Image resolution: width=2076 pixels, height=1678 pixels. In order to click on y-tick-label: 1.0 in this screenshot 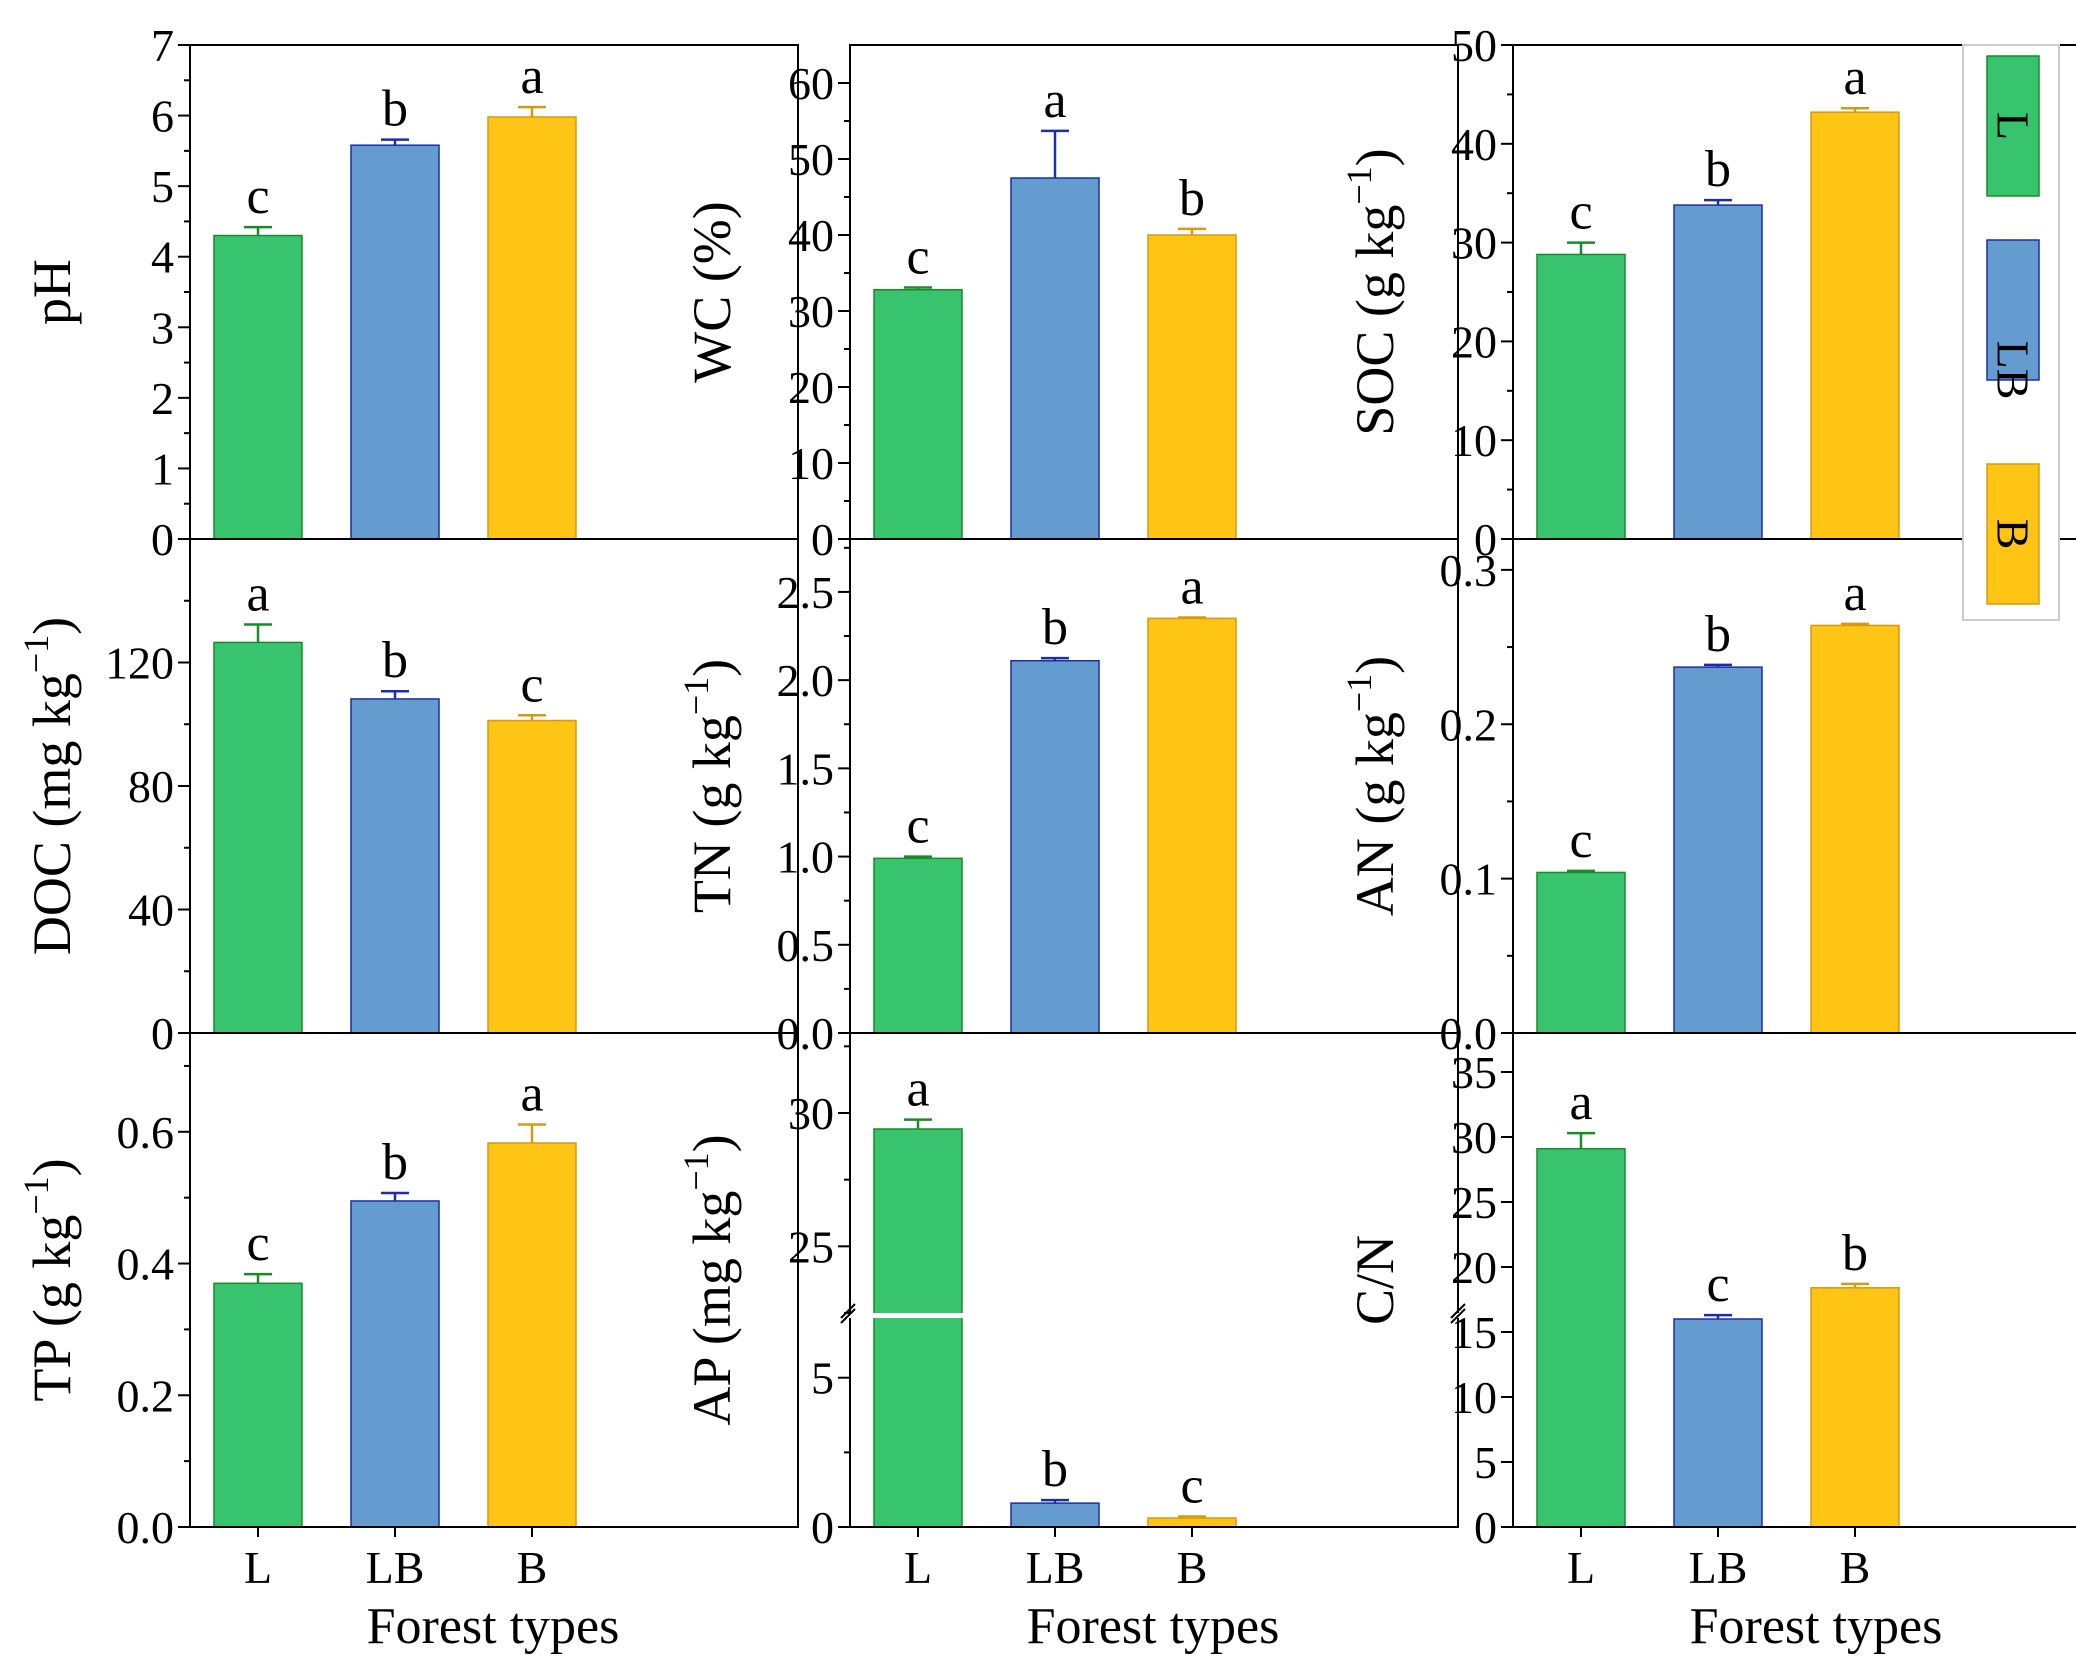, I will do `click(806, 857)`.